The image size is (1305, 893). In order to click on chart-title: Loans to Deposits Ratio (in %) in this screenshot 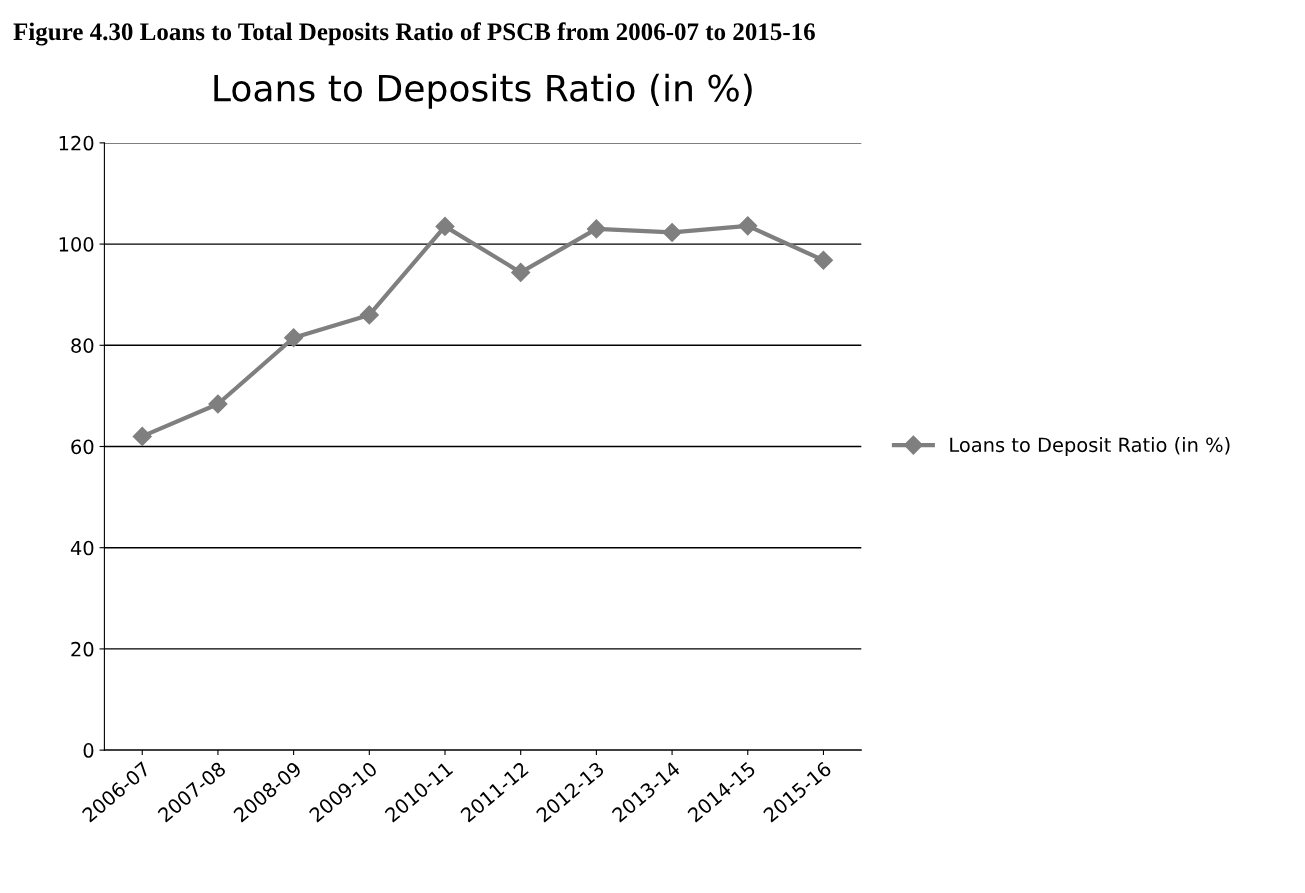, I will do `click(483, 91)`.